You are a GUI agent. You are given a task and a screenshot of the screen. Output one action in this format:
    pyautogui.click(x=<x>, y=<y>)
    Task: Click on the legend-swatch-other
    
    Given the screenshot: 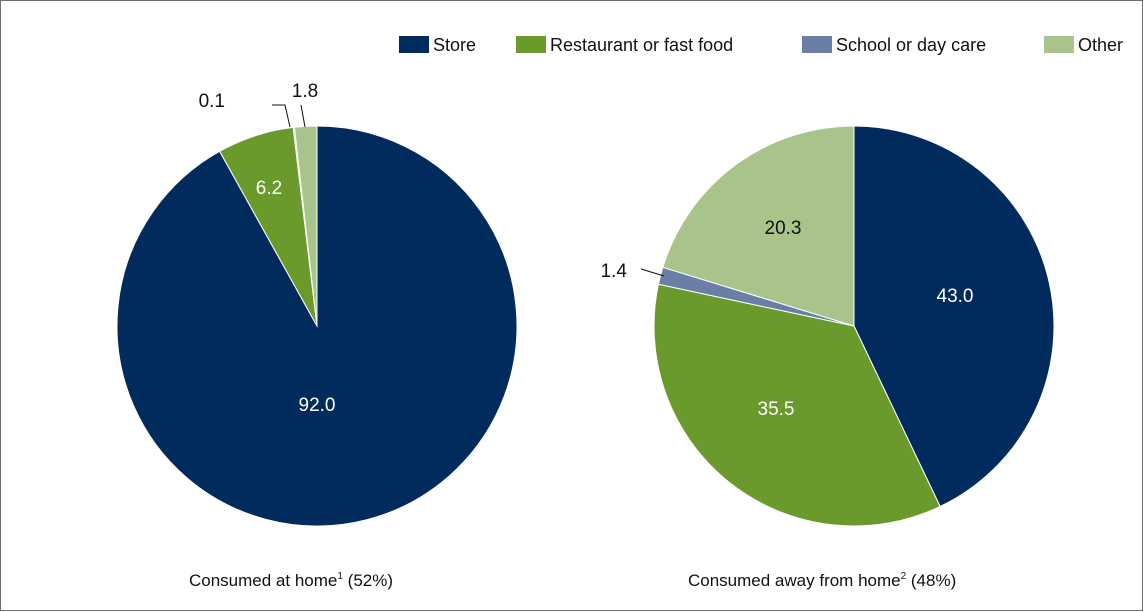 What is the action you would take?
    pyautogui.click(x=1059, y=44)
    